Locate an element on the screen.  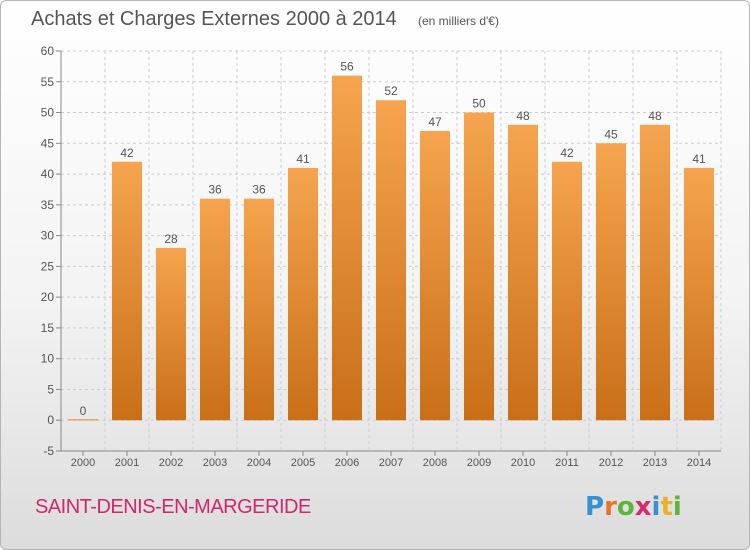
logo-letter: P is located at coordinates (595, 507).